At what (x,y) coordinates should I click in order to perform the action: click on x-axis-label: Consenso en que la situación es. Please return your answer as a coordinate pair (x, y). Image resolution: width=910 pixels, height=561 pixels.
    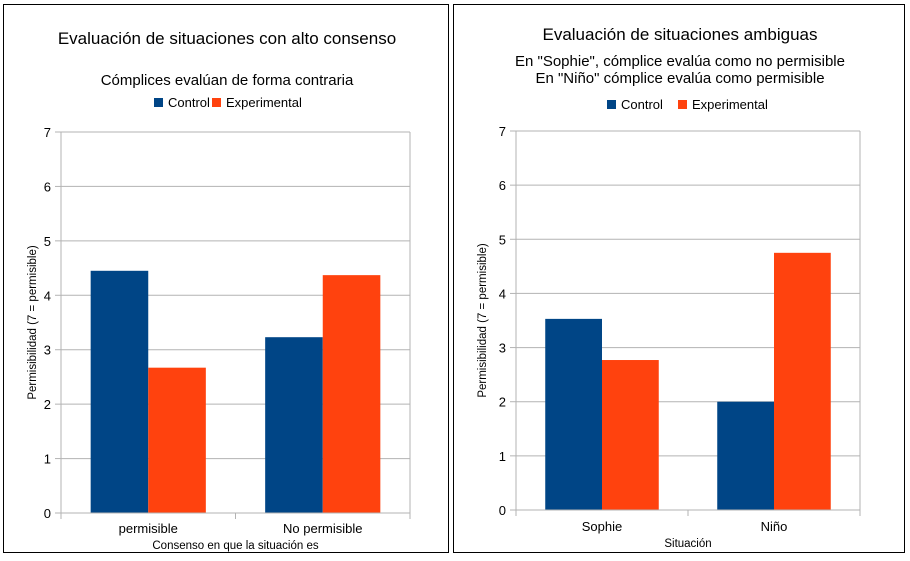
    Looking at the image, I should click on (235, 546).